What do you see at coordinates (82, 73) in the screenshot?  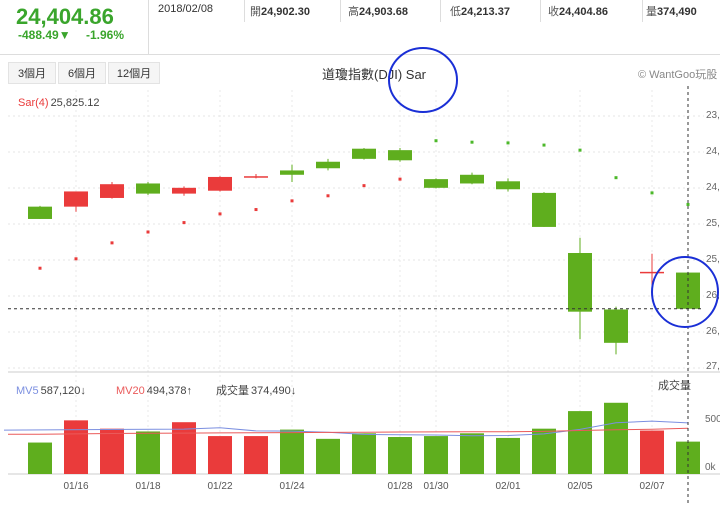 I see `range-6m-button: 6個月` at bounding box center [82, 73].